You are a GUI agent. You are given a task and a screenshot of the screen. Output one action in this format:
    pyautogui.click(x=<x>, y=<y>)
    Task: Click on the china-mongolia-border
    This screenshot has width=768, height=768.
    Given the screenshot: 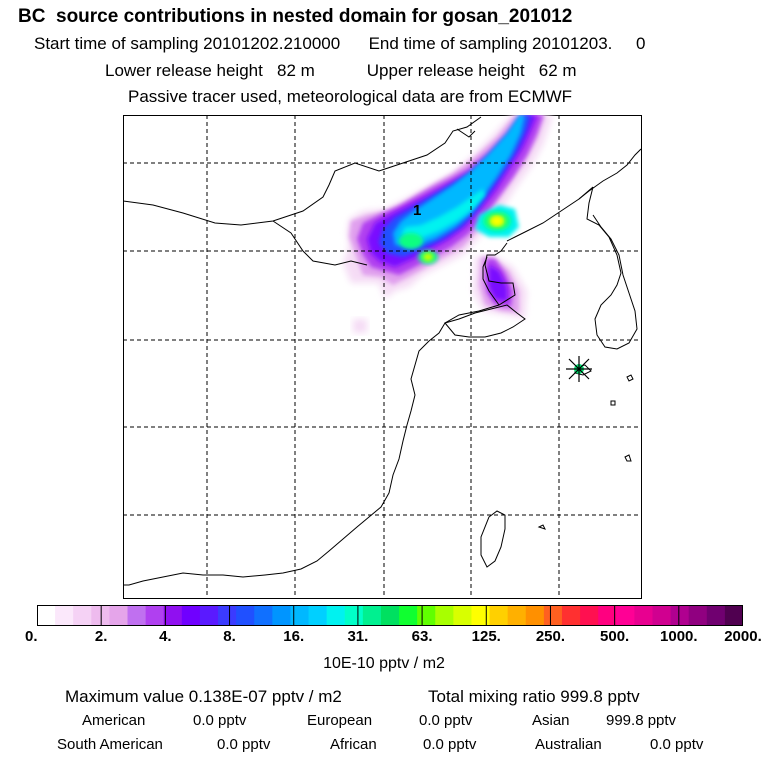 What is the action you would take?
    pyautogui.click(x=302, y=171)
    